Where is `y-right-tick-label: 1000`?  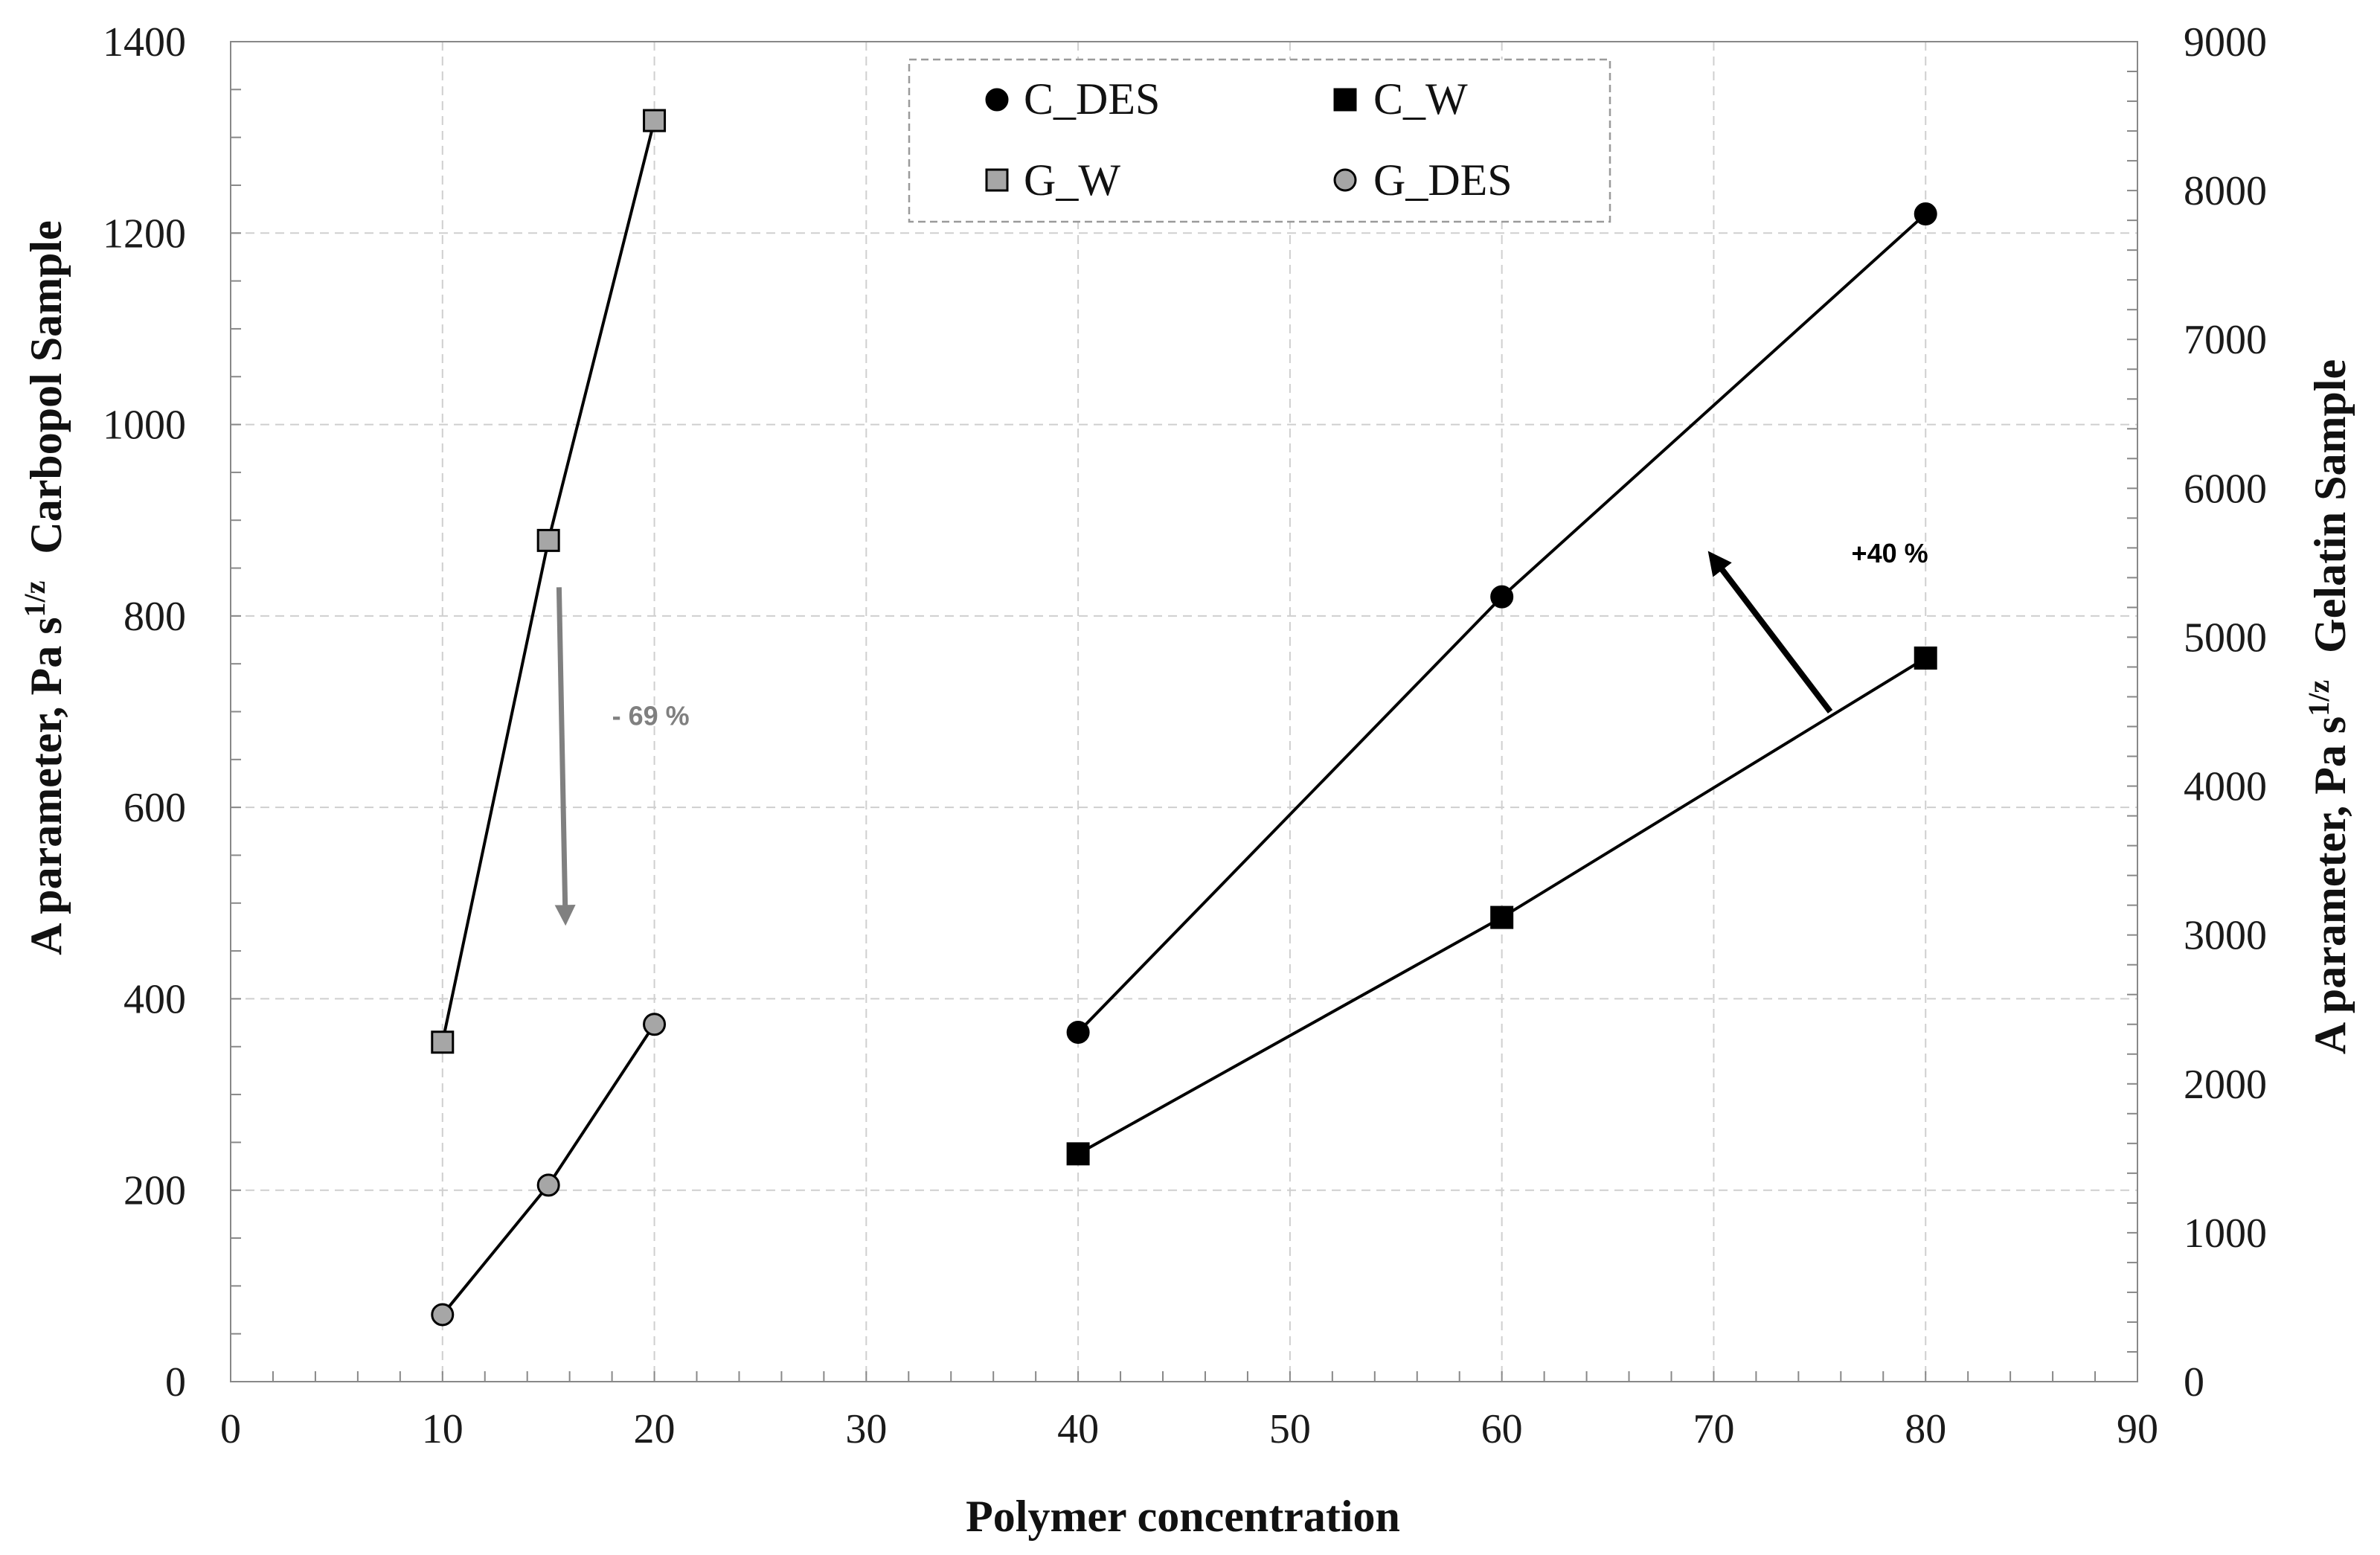
y-right-tick-label: 1000 is located at coordinates (2225, 1234).